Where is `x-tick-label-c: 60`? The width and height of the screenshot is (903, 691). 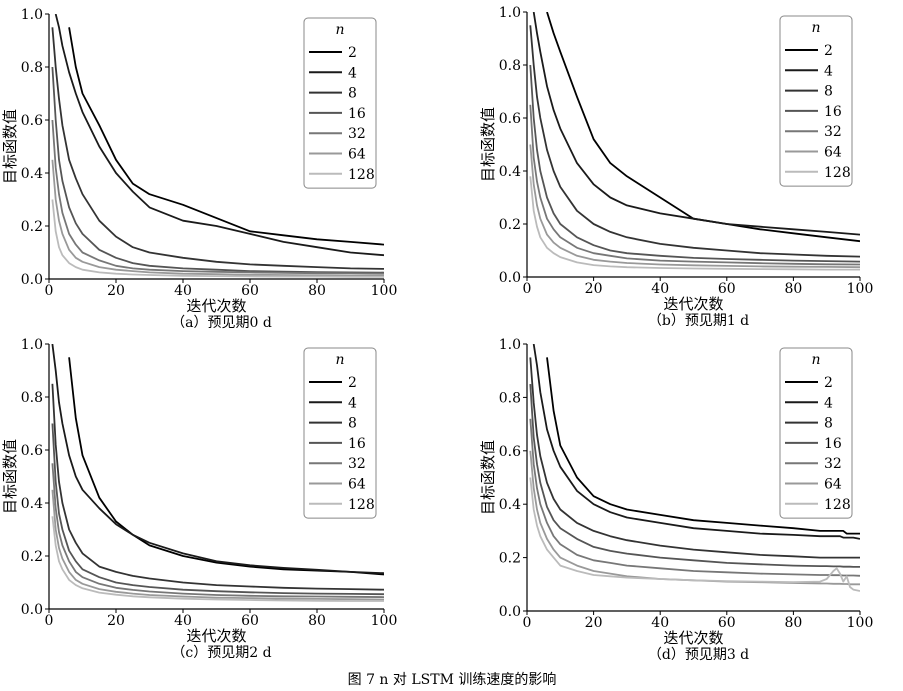 x-tick-label-c: 60 is located at coordinates (250, 621).